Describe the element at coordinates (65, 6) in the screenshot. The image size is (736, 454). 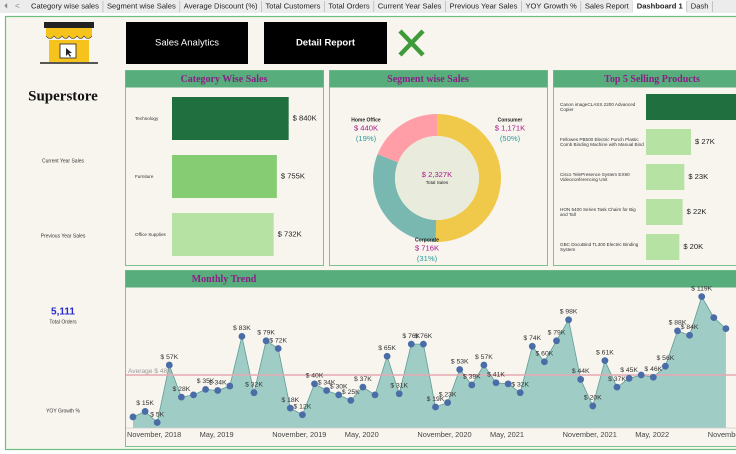
I see `tab-label: Category wise sales` at that location.